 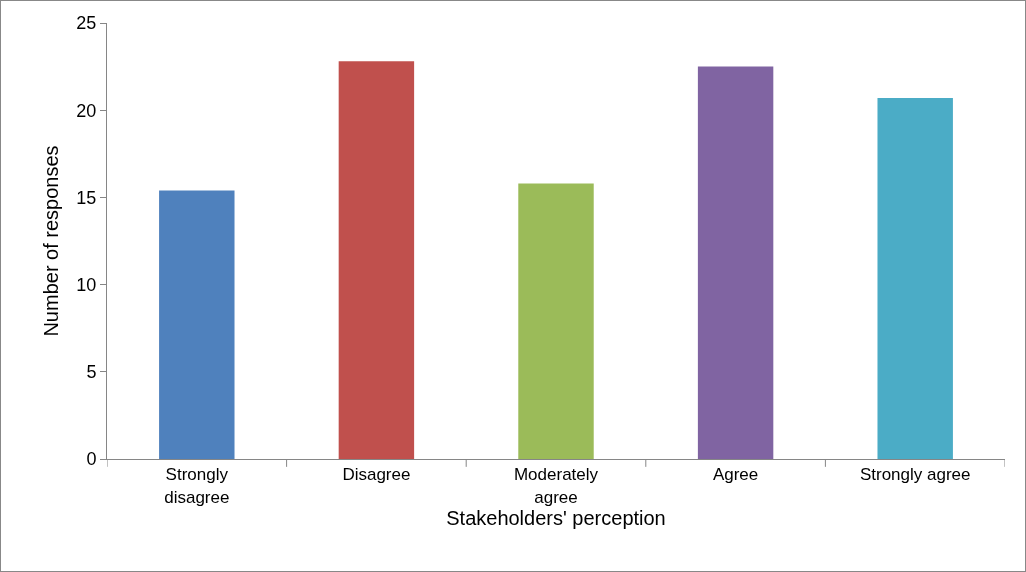 I want to click on x-tick-label: Strongly disagree, so click(x=197, y=486).